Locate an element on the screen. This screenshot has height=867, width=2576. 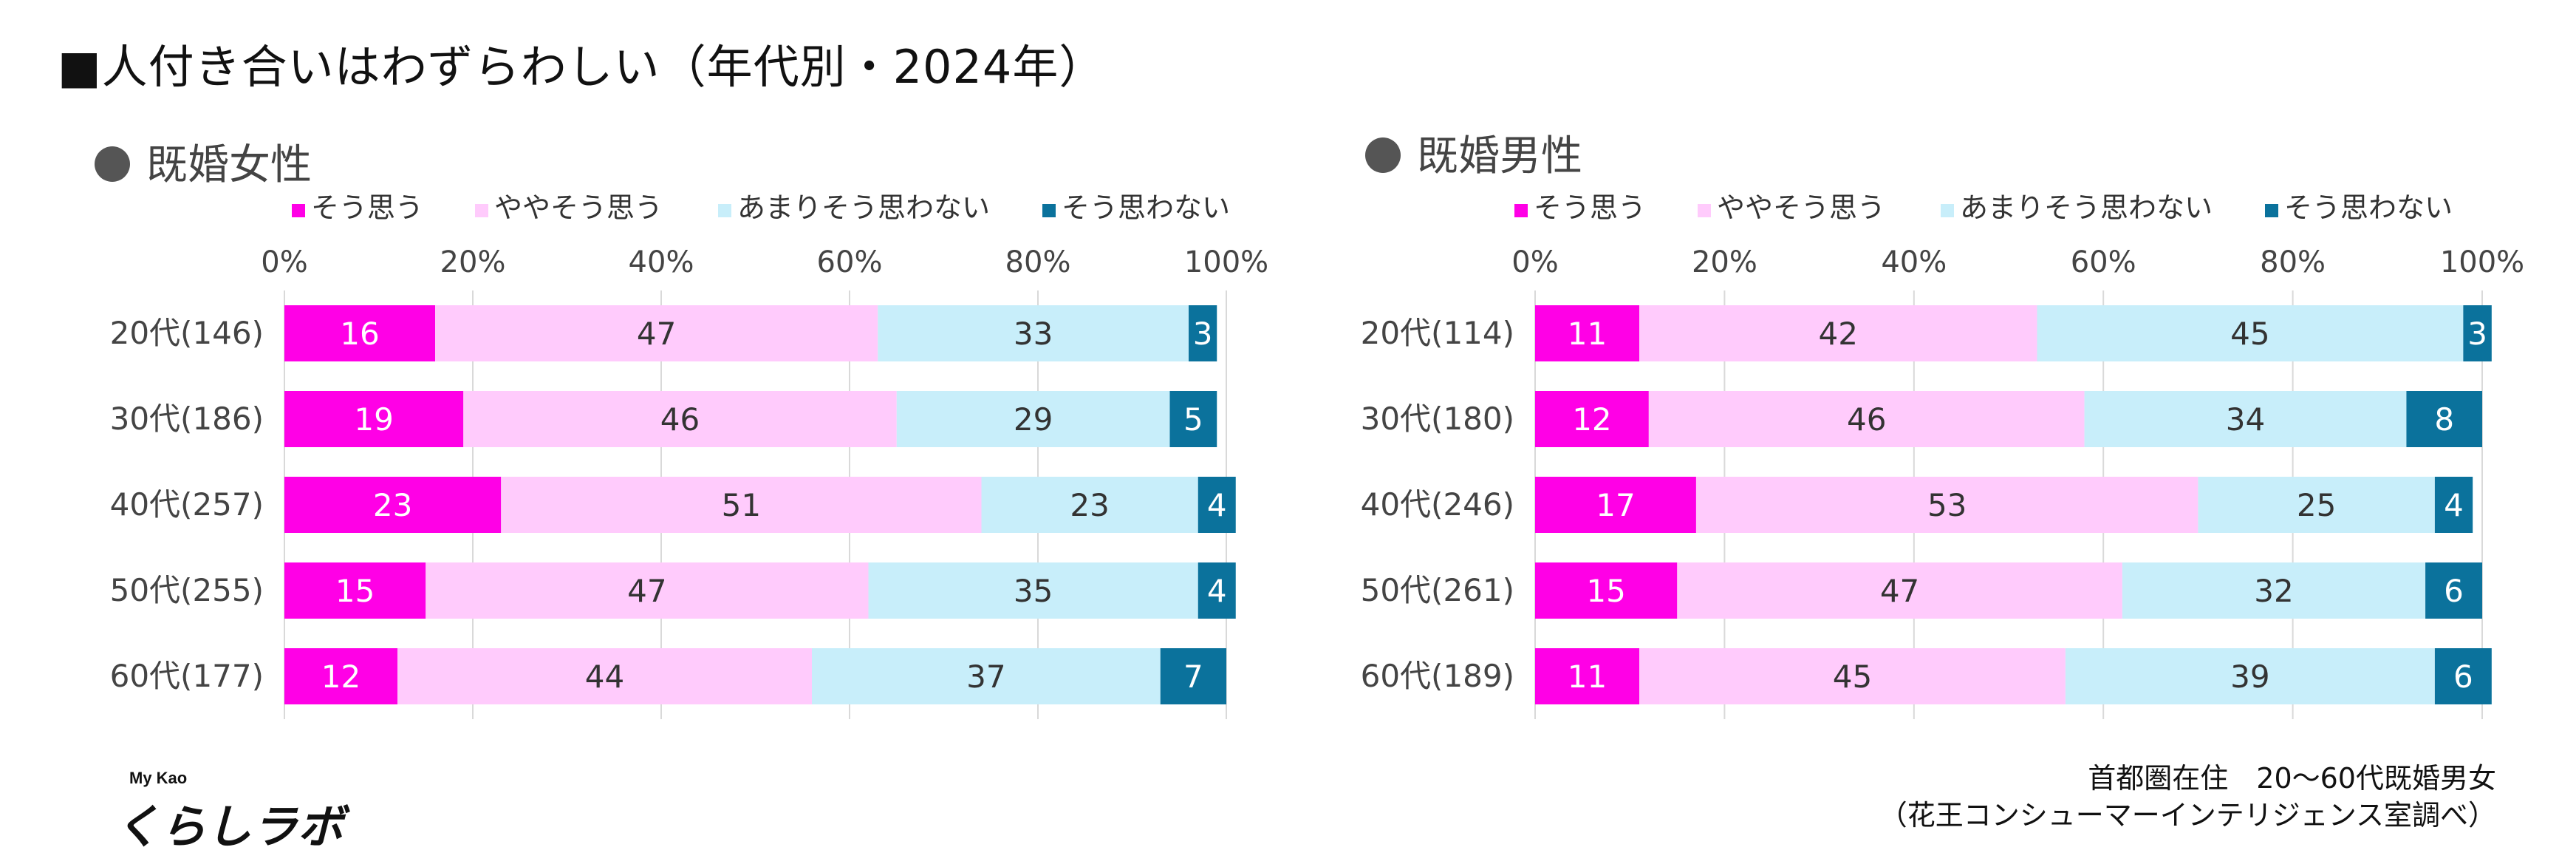
data-label-men-0-2: 45 is located at coordinates (2249, 334).